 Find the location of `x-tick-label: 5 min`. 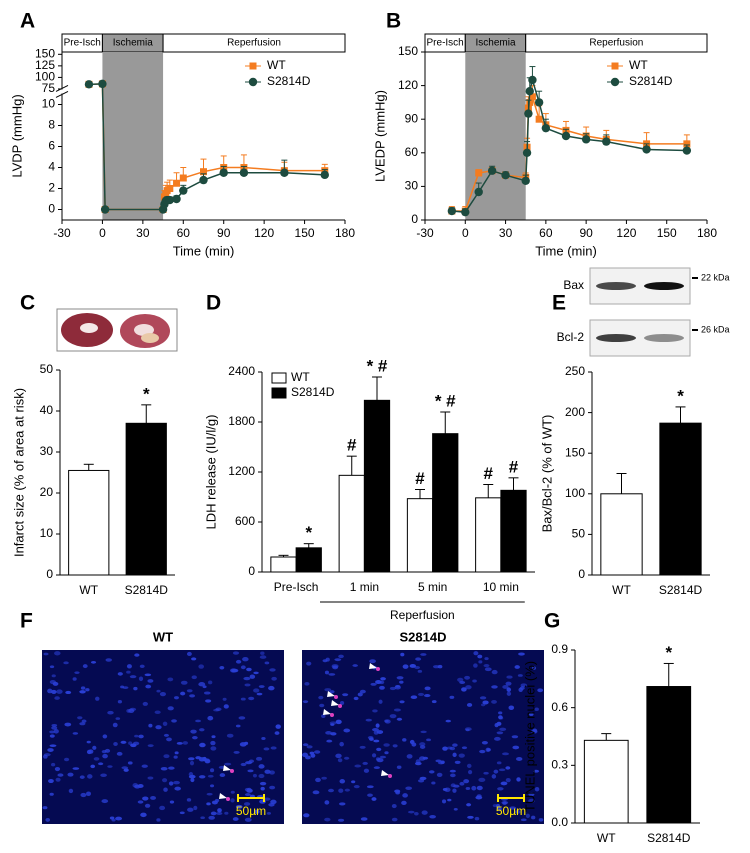

x-tick-label: 5 min is located at coordinates (432, 587).